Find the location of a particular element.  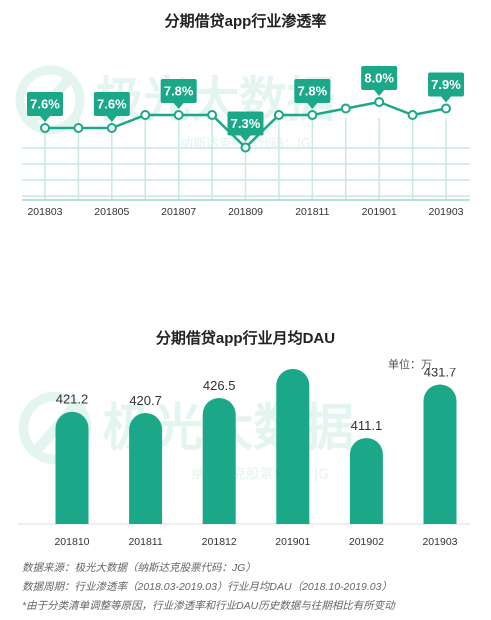

x-tick-label: 201810 is located at coordinates (71, 542).